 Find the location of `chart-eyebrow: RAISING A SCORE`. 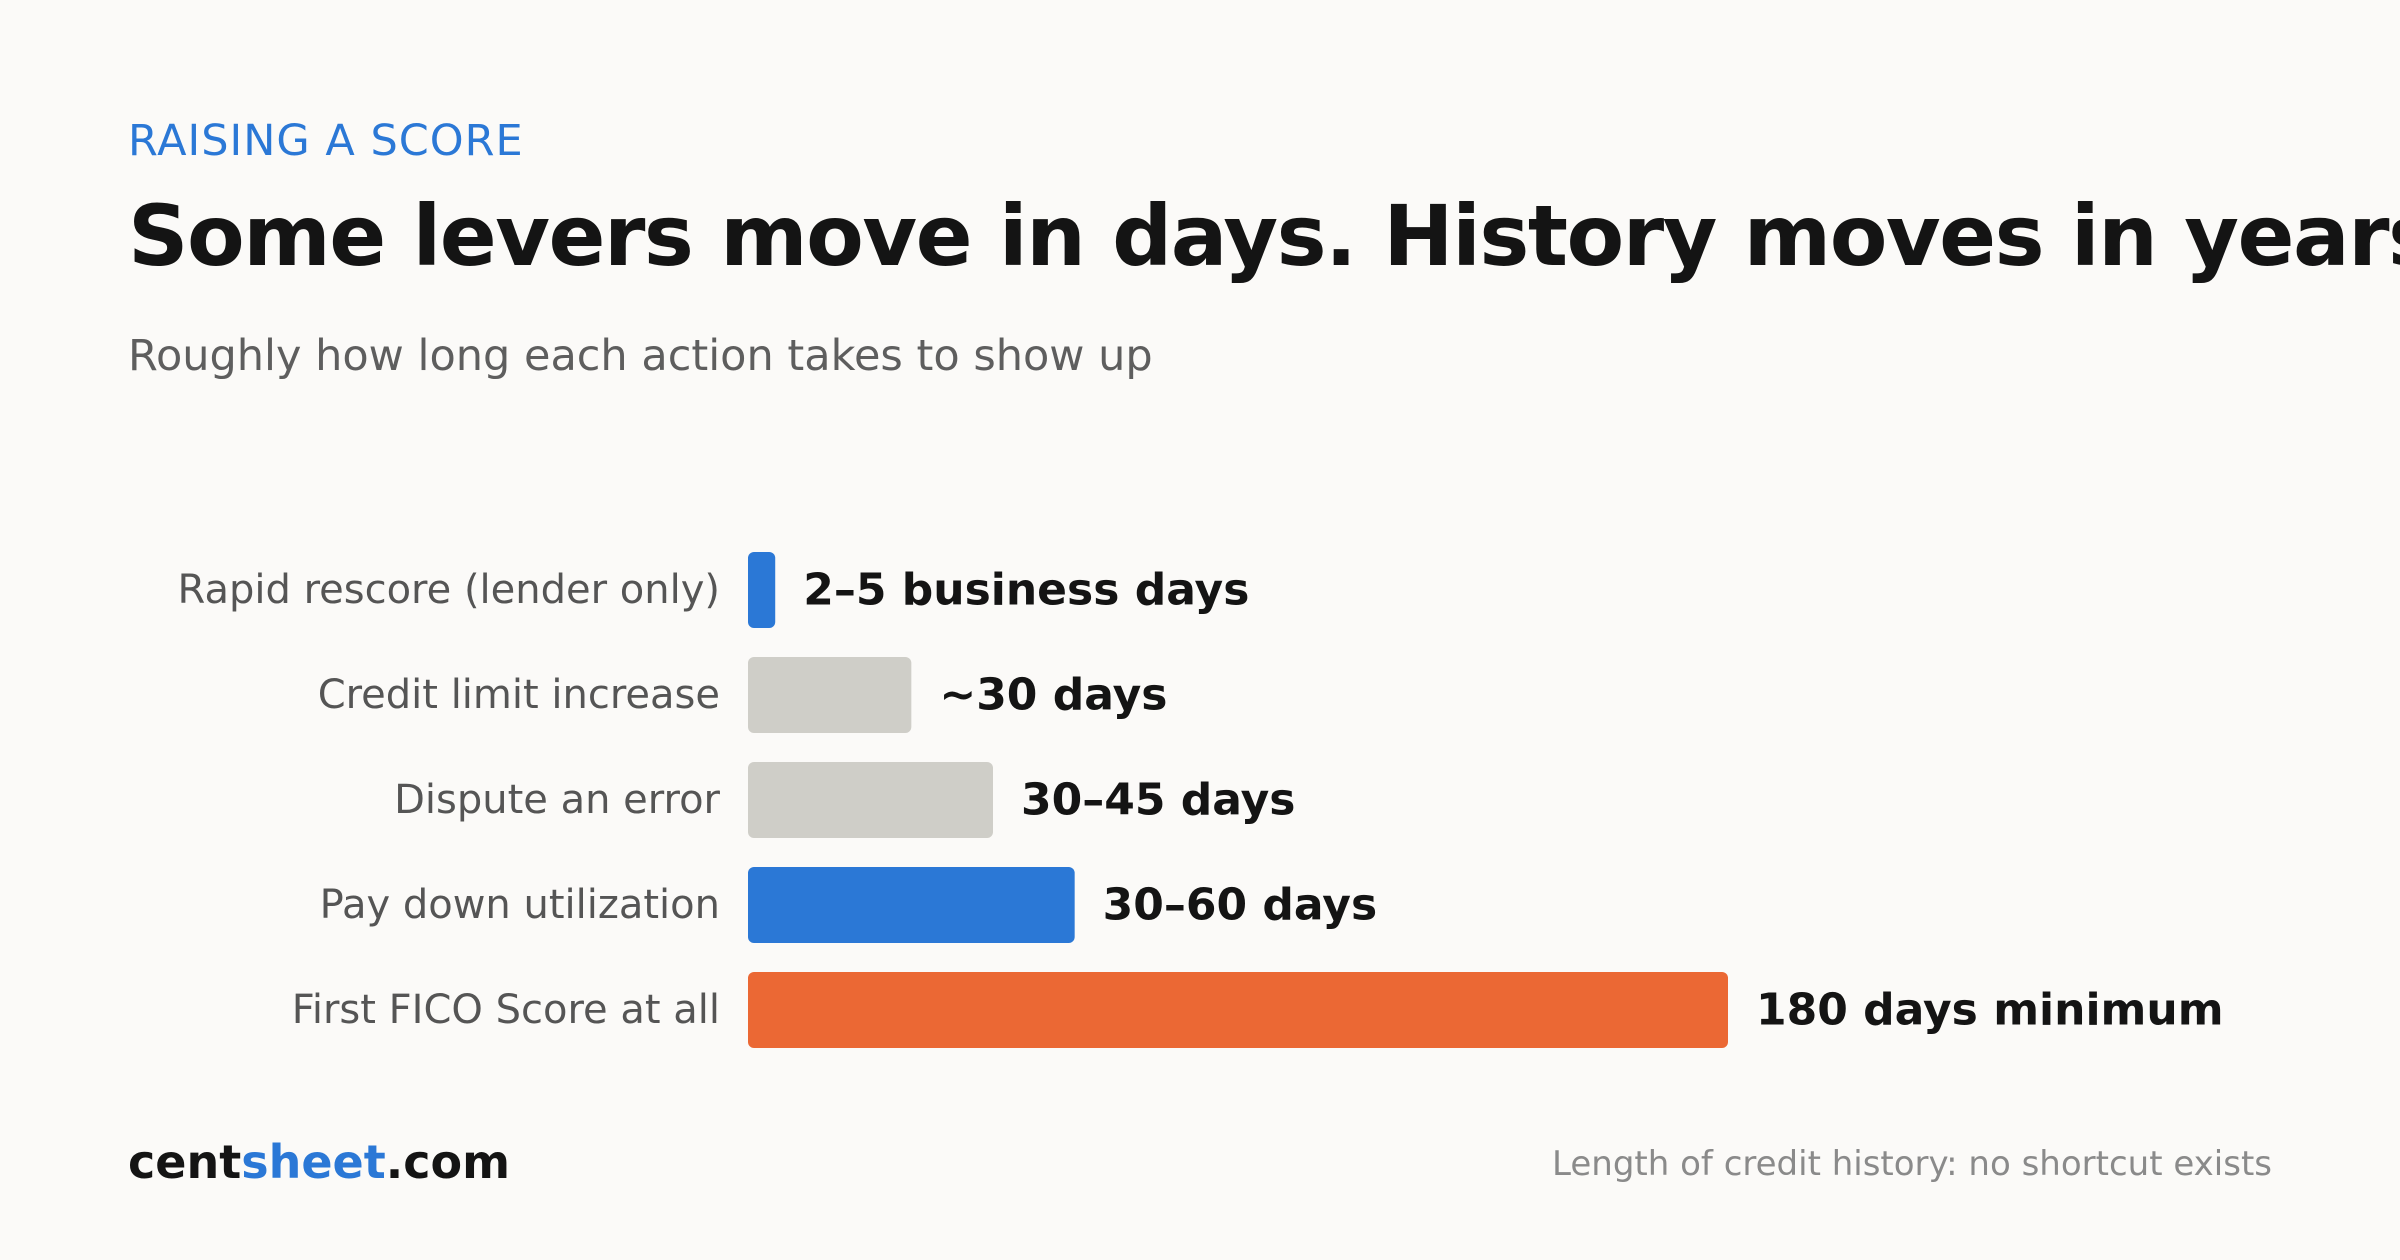

chart-eyebrow: RAISING A SCORE is located at coordinates (326, 141).